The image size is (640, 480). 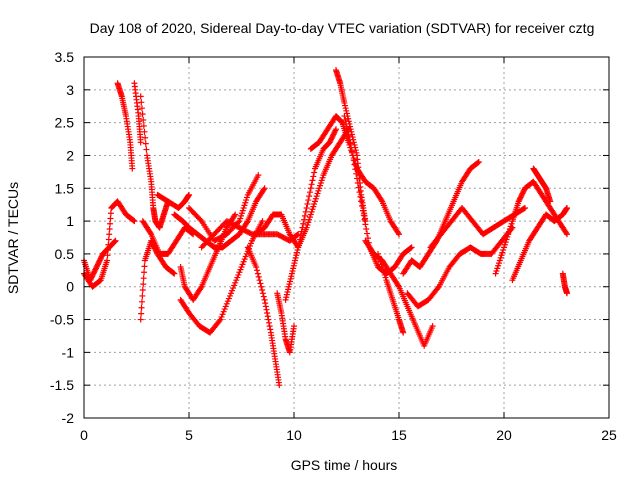 I want to click on x-tick-label: 25, so click(x=609, y=435).